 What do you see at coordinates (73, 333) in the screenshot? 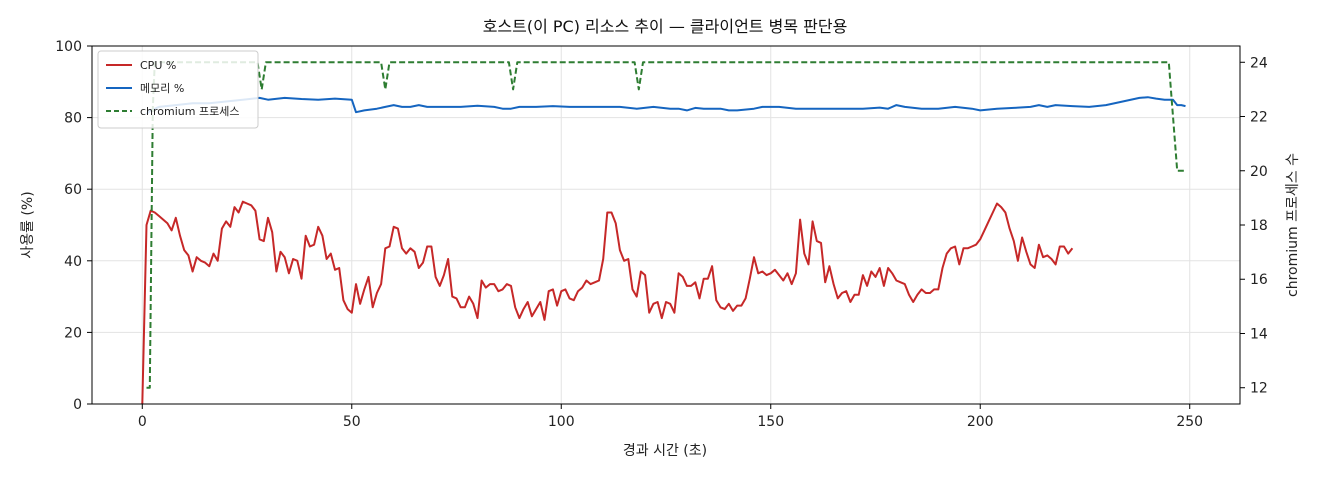
I see `y-tick-label: 20` at bounding box center [73, 333].